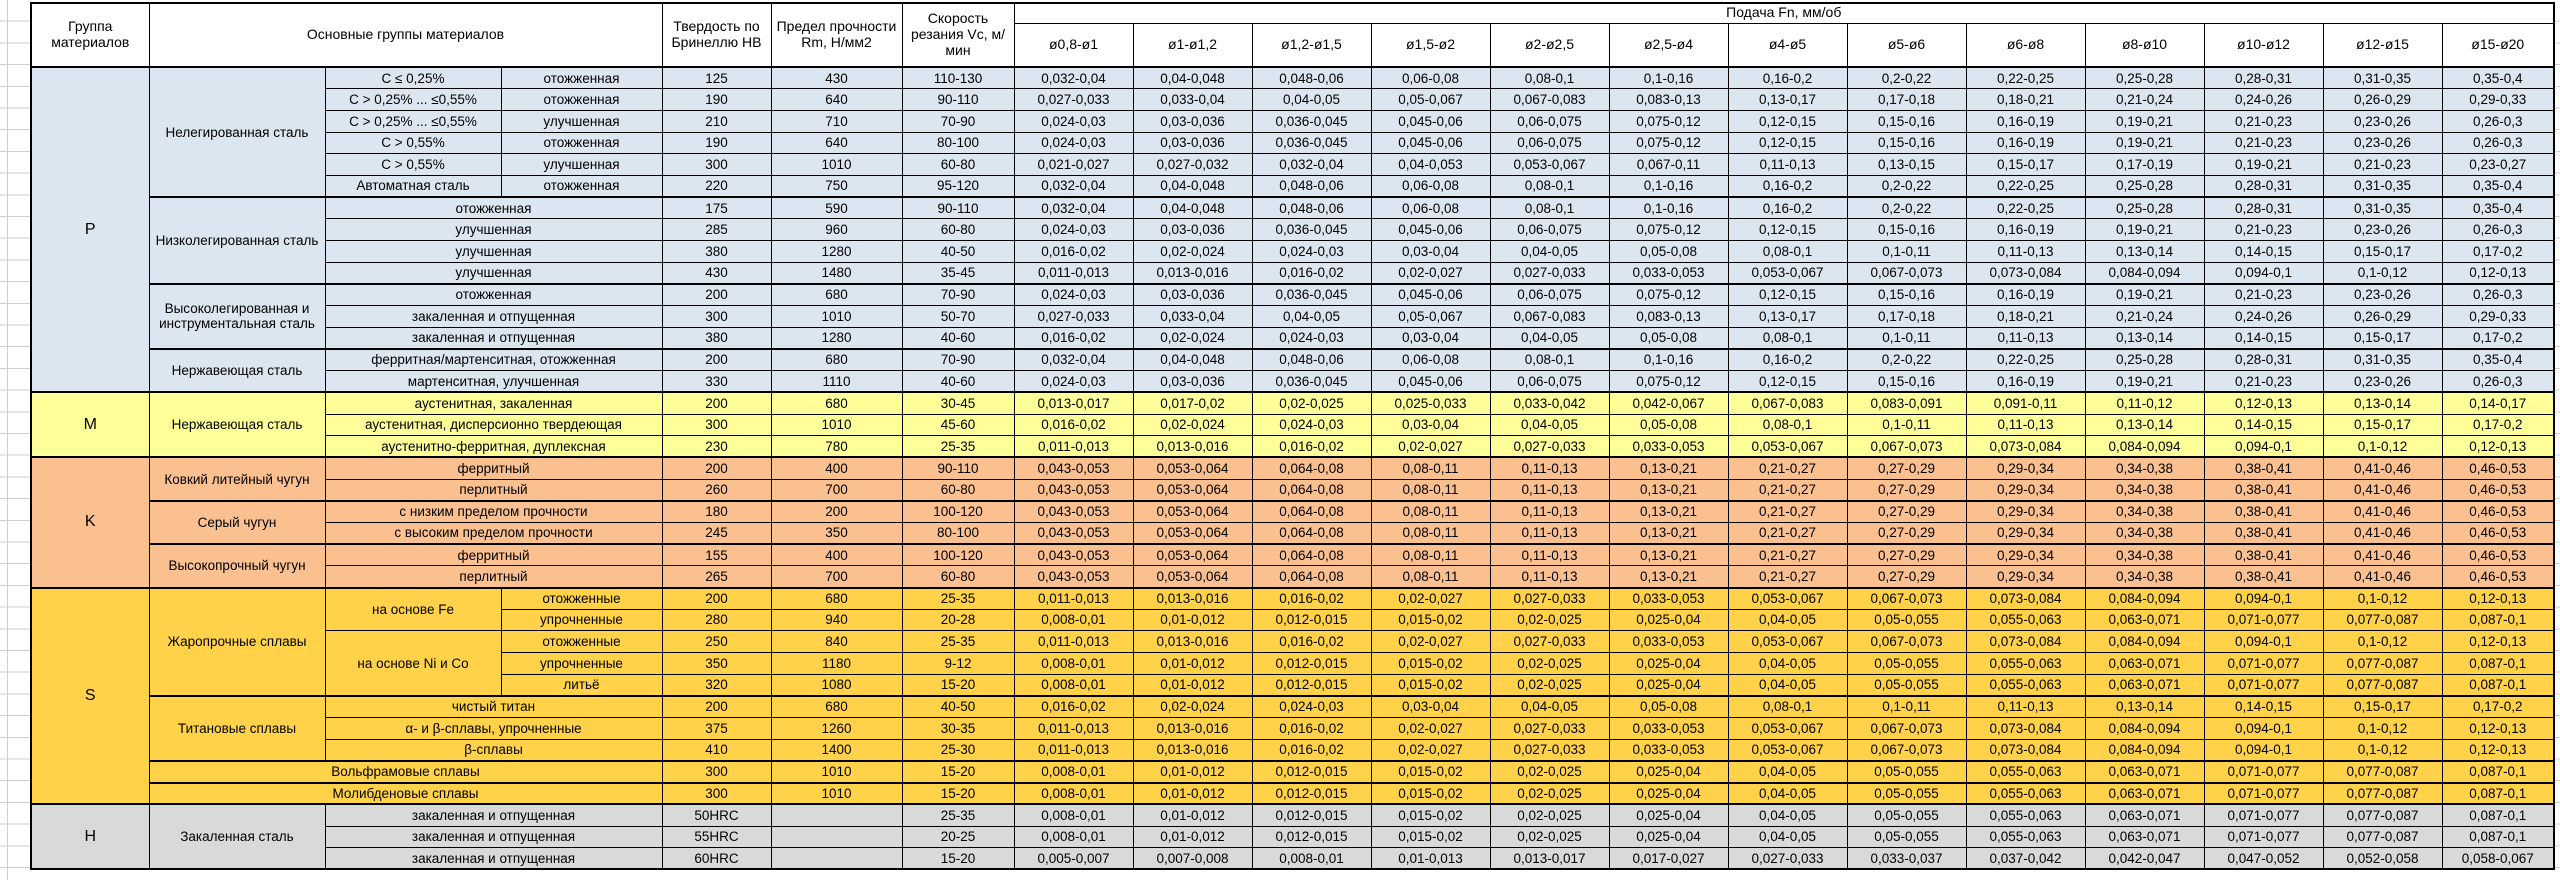  Describe the element at coordinates (90, 424) in the screenshot. I see `group-code-cell: M` at that location.